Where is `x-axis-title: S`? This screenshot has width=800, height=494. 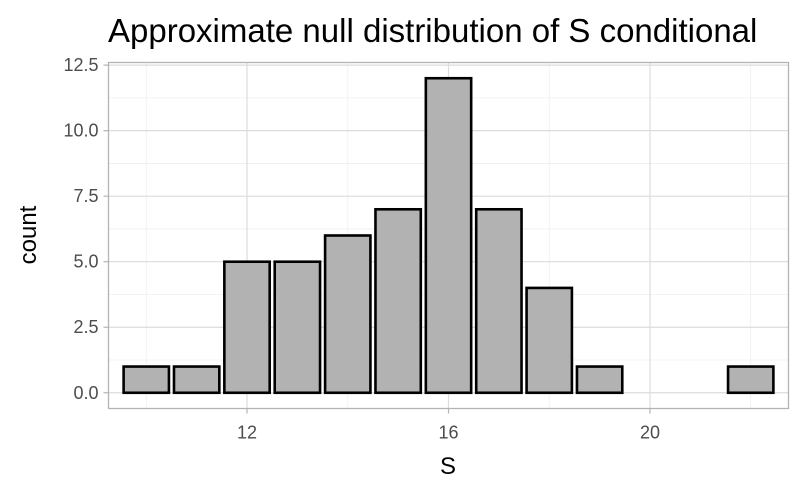 x-axis-title: S is located at coordinates (448, 466).